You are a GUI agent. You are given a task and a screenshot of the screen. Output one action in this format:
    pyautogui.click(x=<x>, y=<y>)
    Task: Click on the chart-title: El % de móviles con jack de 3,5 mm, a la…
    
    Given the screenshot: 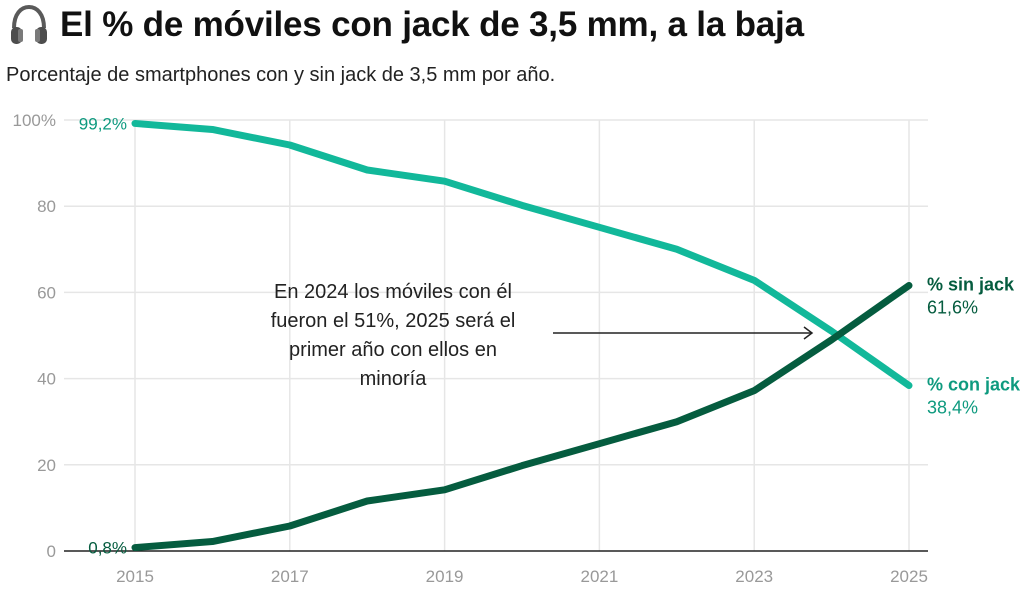 What is the action you would take?
    pyautogui.click(x=432, y=24)
    